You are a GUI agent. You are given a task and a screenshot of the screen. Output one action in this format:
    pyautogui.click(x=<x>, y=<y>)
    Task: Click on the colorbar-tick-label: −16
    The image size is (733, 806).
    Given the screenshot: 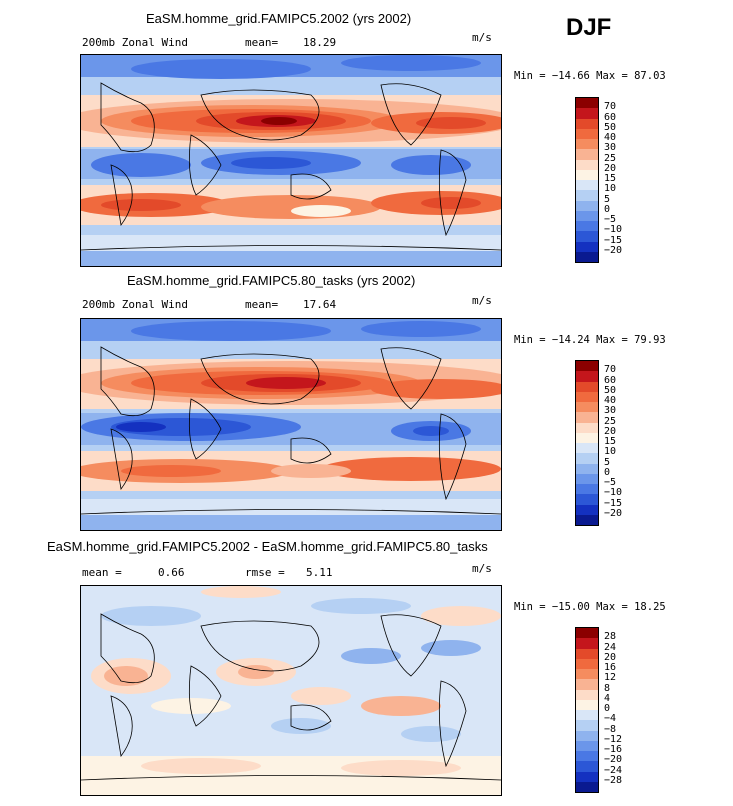 What is the action you would take?
    pyautogui.click(x=613, y=749)
    